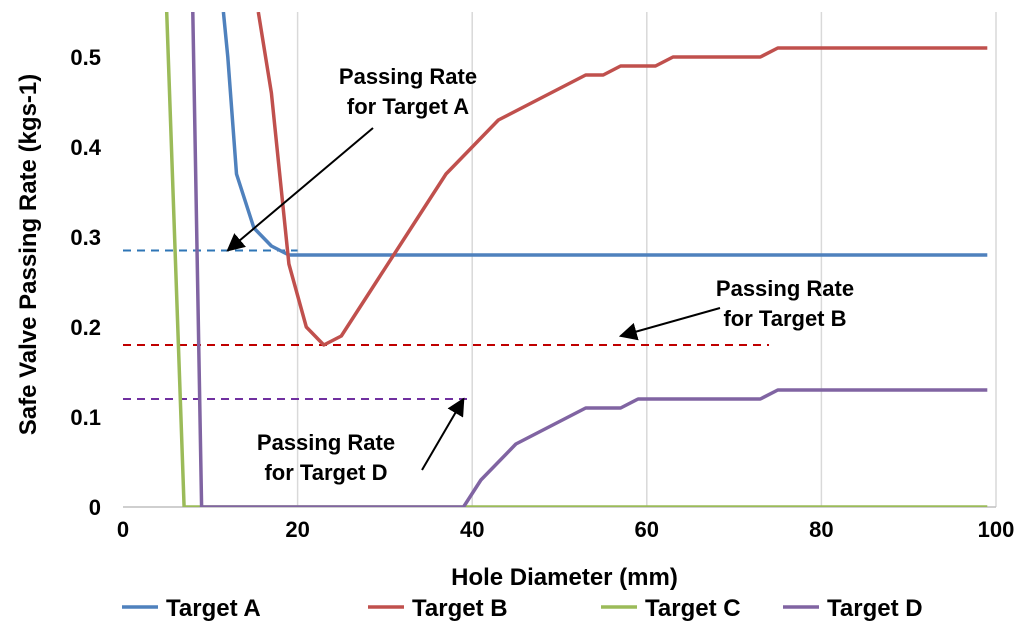 The image size is (1031, 626). Describe the element at coordinates (325, 472) in the screenshot. I see `annotation-text: for Target D` at that location.